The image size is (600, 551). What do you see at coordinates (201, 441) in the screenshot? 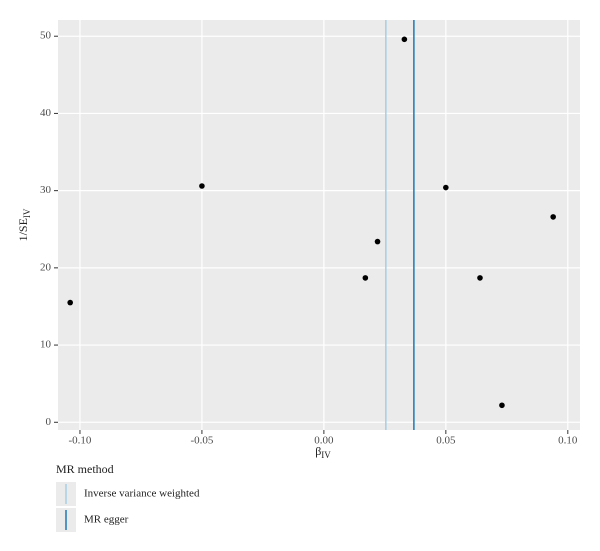
I see `x-tick-label: -0.05` at bounding box center [201, 441].